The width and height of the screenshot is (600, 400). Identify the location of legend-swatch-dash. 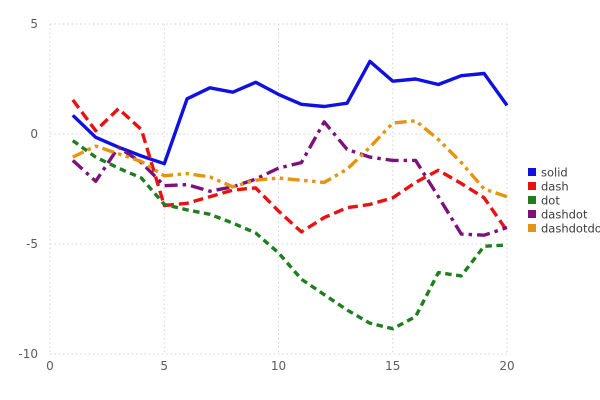
(532, 186).